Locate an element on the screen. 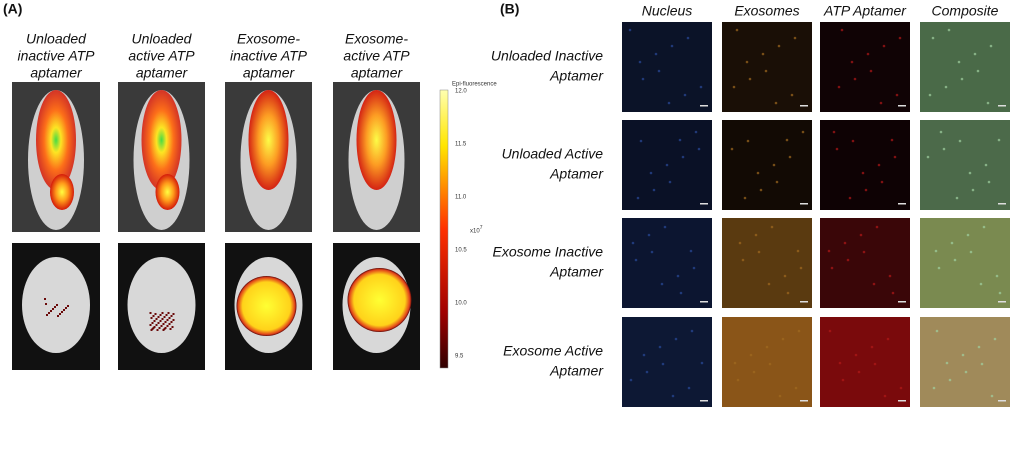  column-header: aptamer is located at coordinates (377, 73).